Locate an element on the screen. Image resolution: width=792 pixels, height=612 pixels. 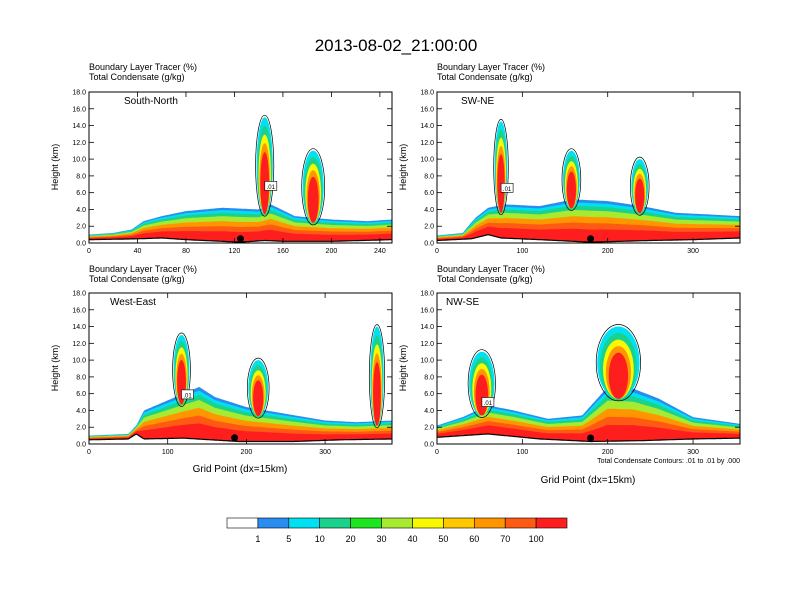
x-tick-label: 120 is located at coordinates (235, 251).